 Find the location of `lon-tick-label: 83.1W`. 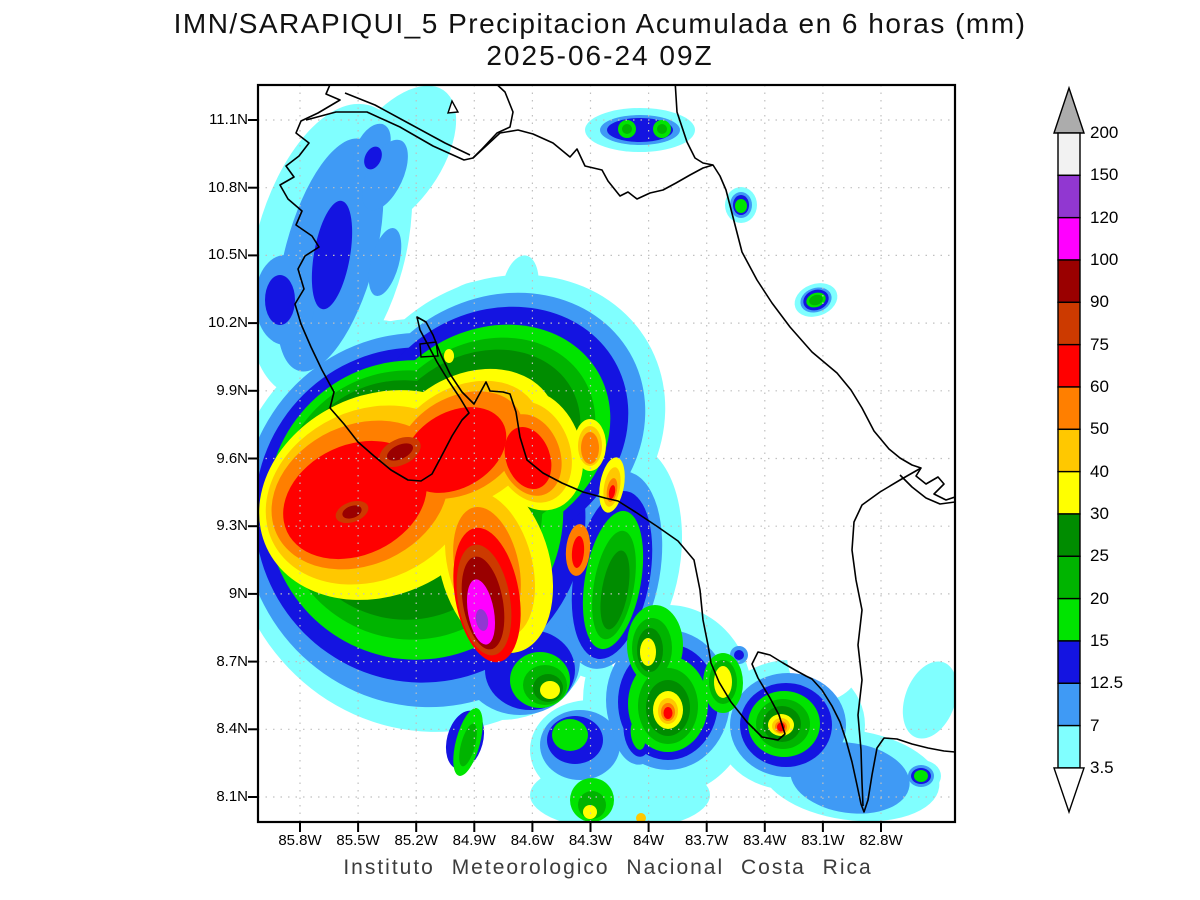

lon-tick-label: 83.1W is located at coordinates (823, 840).